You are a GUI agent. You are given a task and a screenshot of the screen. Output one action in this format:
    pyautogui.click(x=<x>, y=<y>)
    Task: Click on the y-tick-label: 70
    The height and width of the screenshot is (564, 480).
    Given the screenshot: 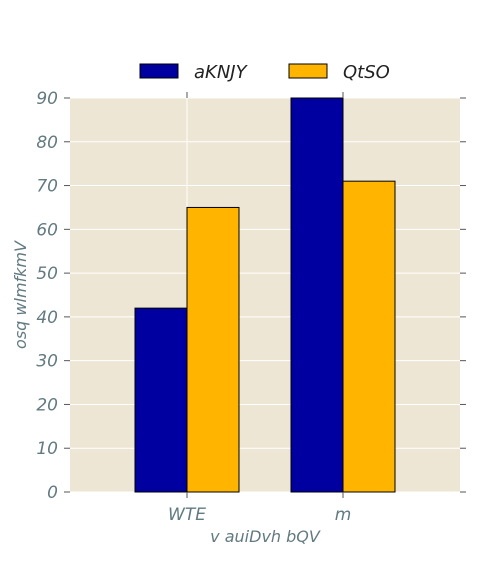 What is the action you would take?
    pyautogui.click(x=47, y=187)
    